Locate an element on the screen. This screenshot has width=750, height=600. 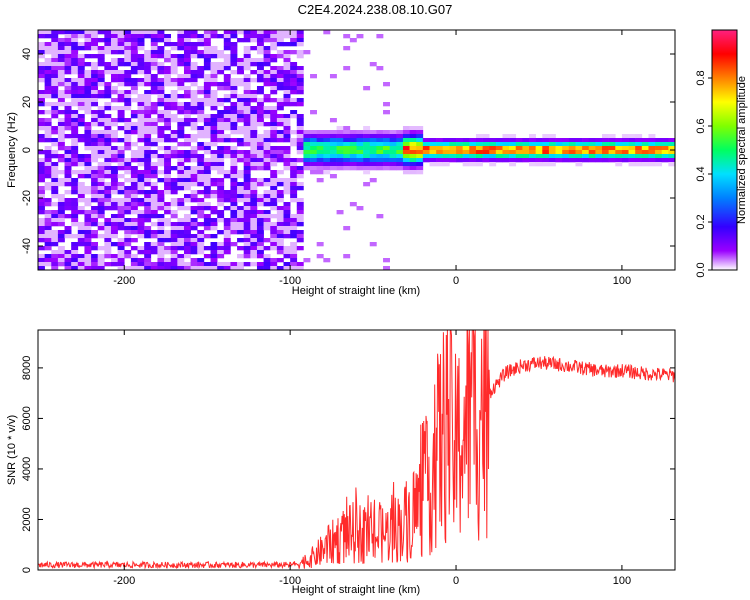
spectrogram-x-tick-label: -200 is located at coordinates (124, 281).